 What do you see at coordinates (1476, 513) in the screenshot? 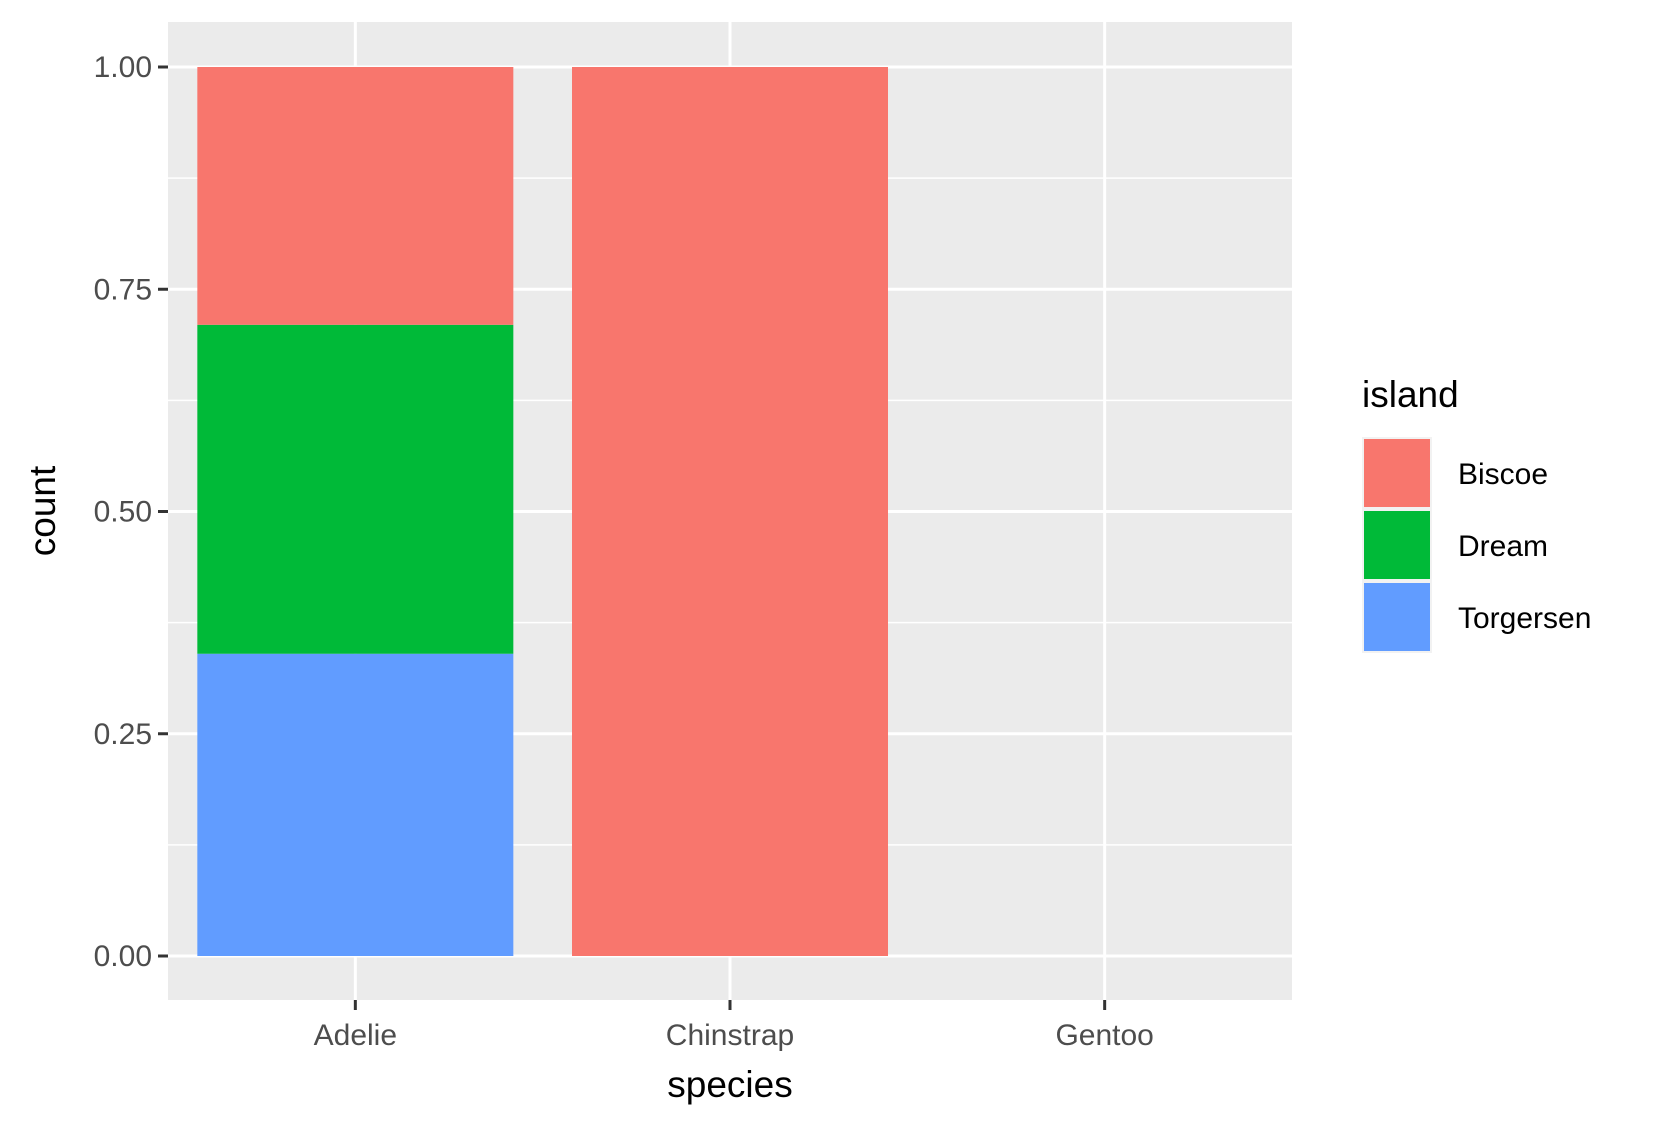
I see `legend: island Biscoe Dream Torgersen` at bounding box center [1476, 513].